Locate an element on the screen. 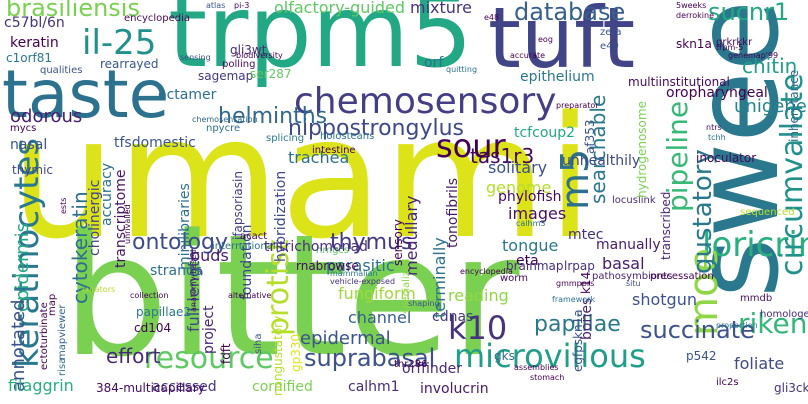 This screenshot has width=808, height=404. word-curators: risa is located at coordinates (62, 366).